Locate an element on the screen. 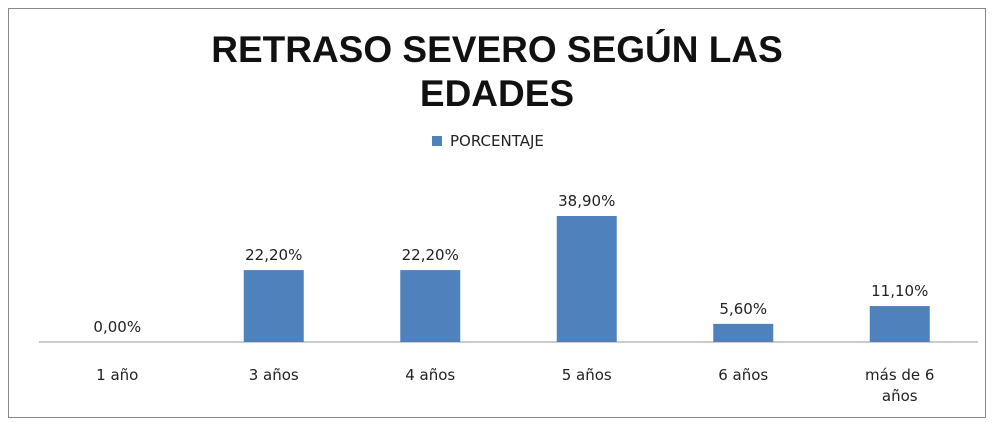 Image resolution: width=995 pixels, height=423 pixels. data-label: 38,90% is located at coordinates (586, 201).